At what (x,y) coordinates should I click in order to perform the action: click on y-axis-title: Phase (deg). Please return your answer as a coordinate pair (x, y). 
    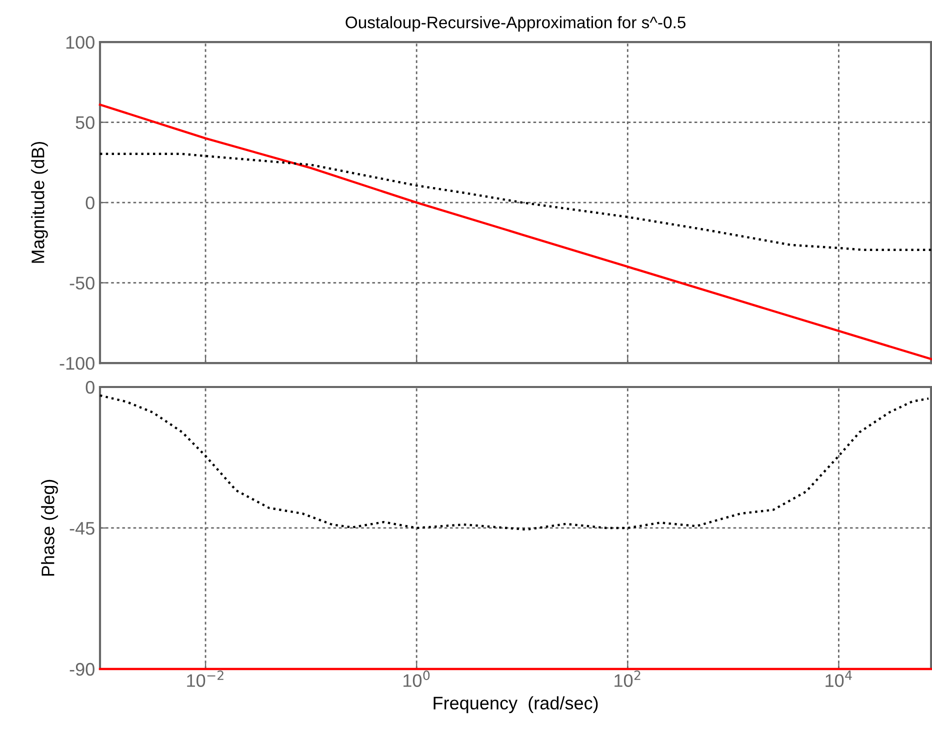
    Looking at the image, I should click on (49, 528).